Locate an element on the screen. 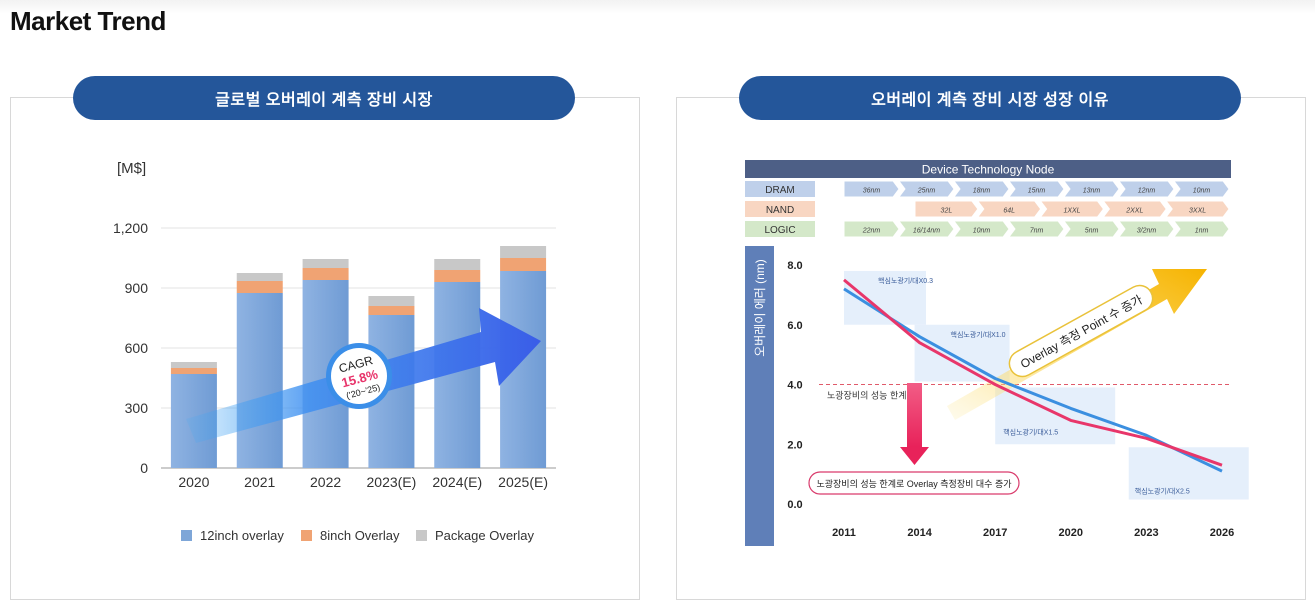  callout-box is located at coordinates (914, 483).